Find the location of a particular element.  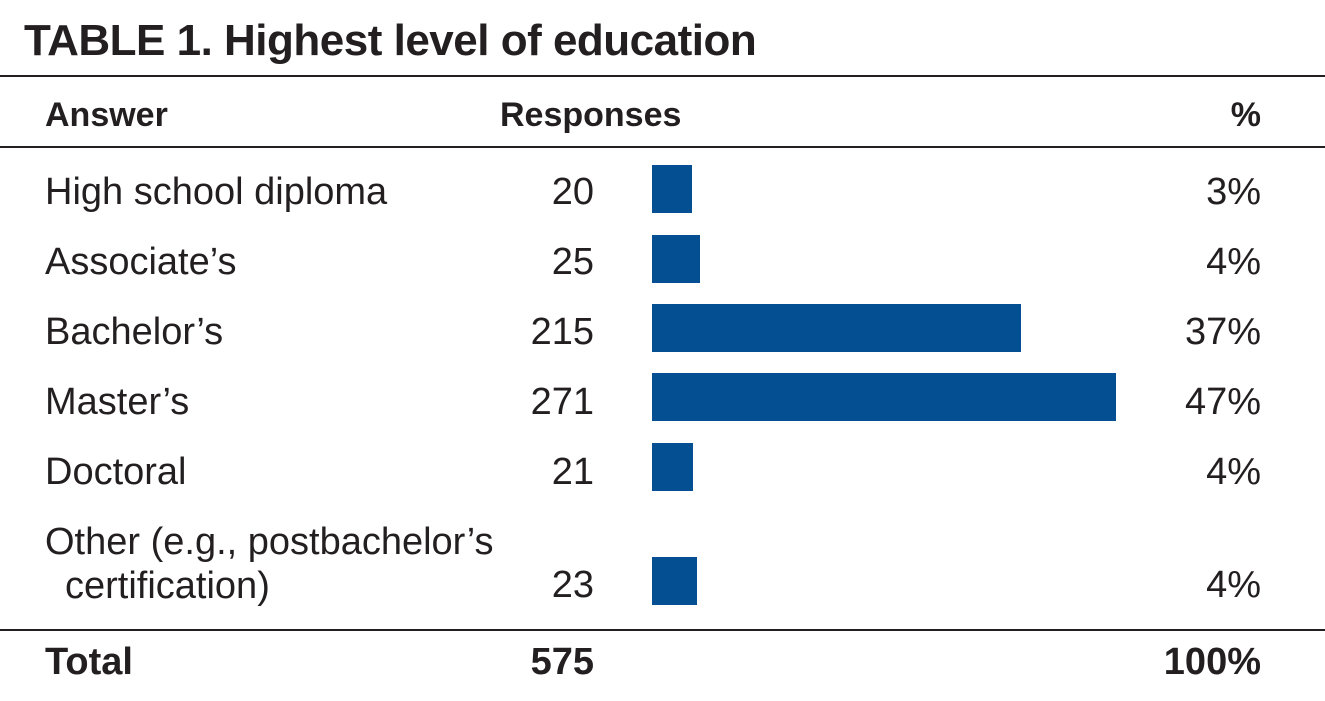

total-rule is located at coordinates (662, 630).